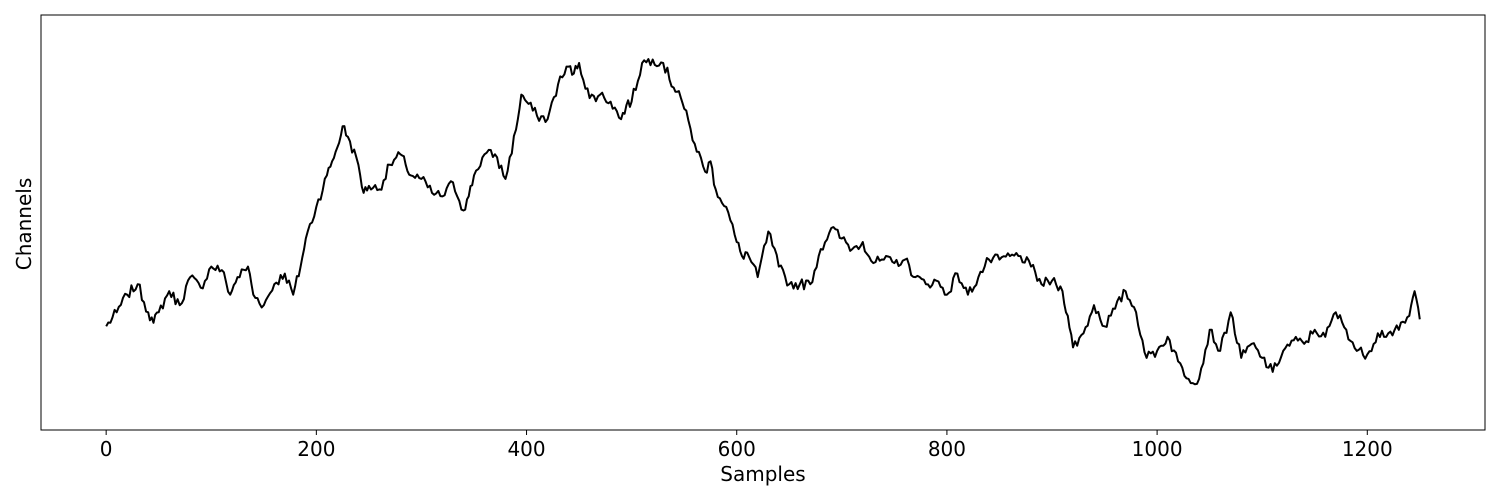  Describe the element at coordinates (737, 449) in the screenshot. I see `x-tick-label: 600` at that location.